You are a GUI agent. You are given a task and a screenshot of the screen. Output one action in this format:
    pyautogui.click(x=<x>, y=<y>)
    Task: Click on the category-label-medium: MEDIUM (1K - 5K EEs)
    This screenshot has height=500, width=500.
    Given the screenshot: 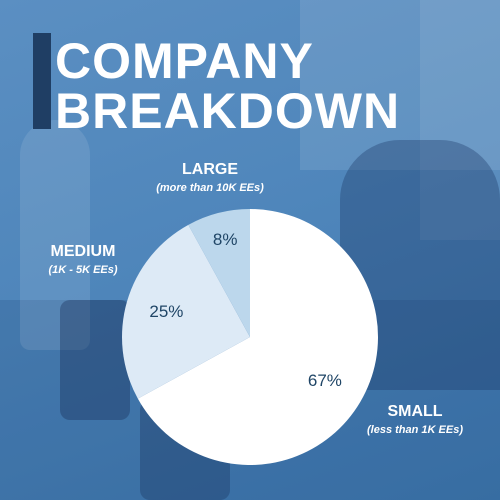 What is the action you would take?
    pyautogui.click(x=83, y=260)
    